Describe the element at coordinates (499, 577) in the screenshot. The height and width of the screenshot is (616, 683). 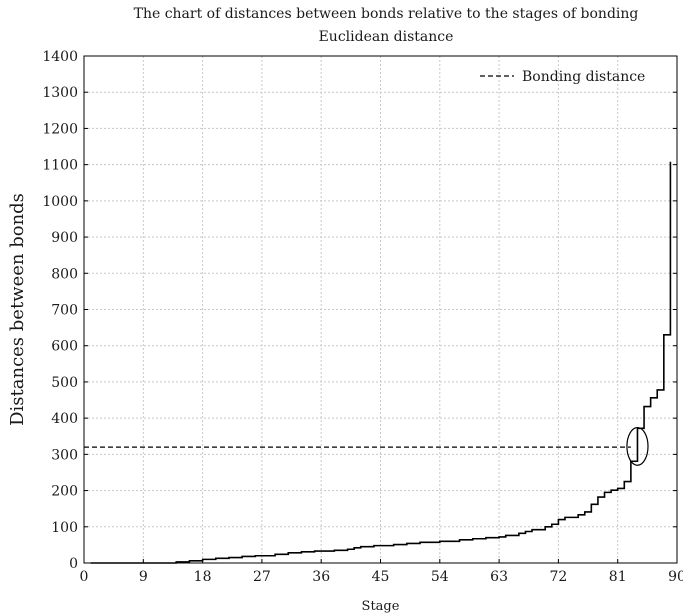
I see `x-tick-label: 63` at that location.